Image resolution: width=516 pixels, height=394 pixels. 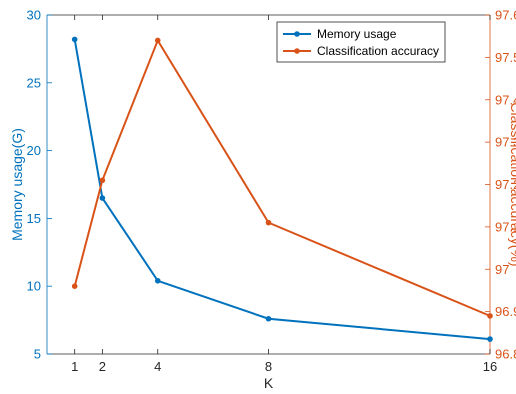 I want to click on right-tick-label: 96.9, so click(x=505, y=311).